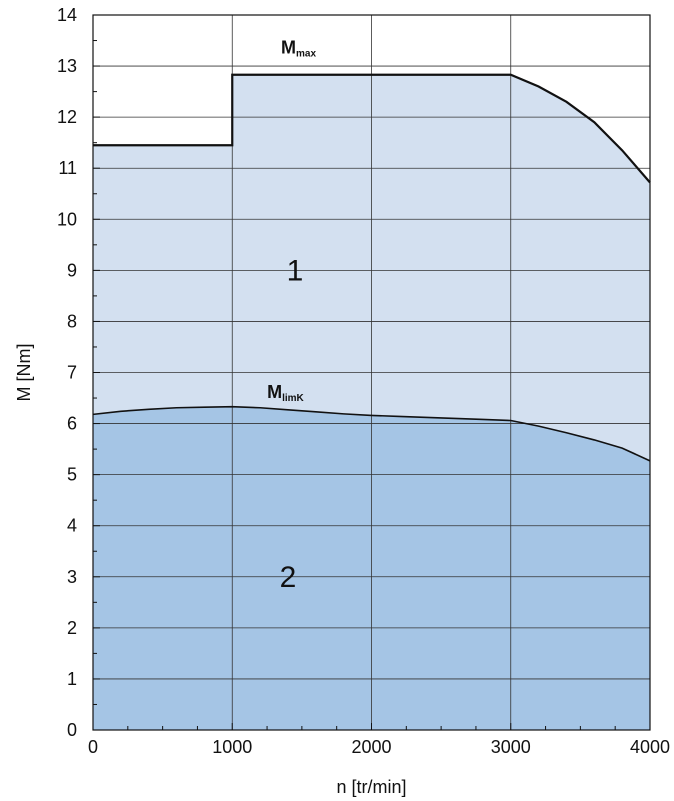 The height and width of the screenshot is (801, 674). I want to click on y-tick-label: 8, so click(72, 321).